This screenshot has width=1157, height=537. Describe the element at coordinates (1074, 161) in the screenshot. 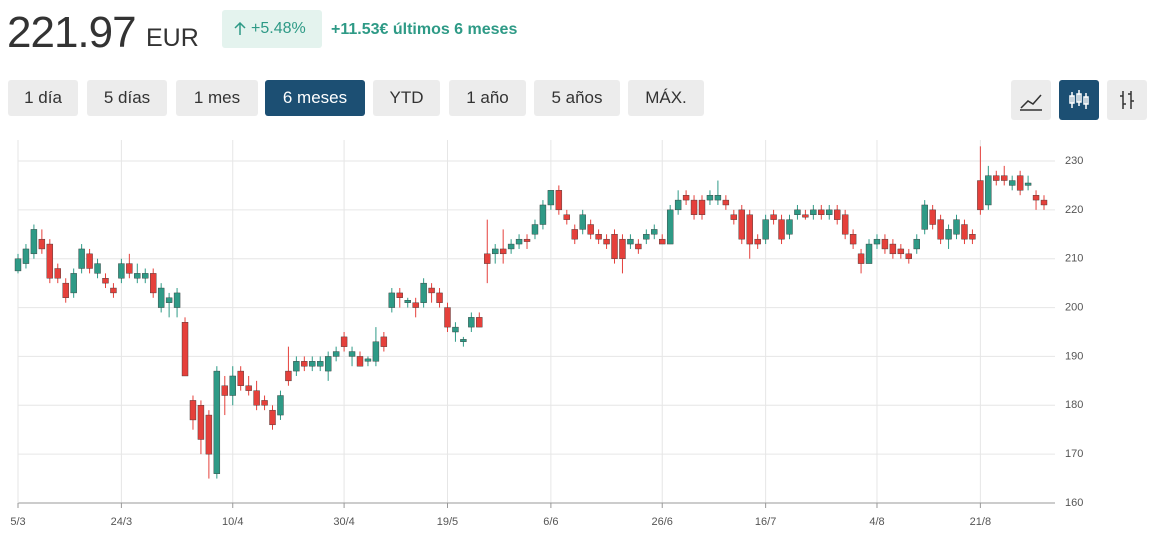

I see `y-tick-label: 230` at that location.